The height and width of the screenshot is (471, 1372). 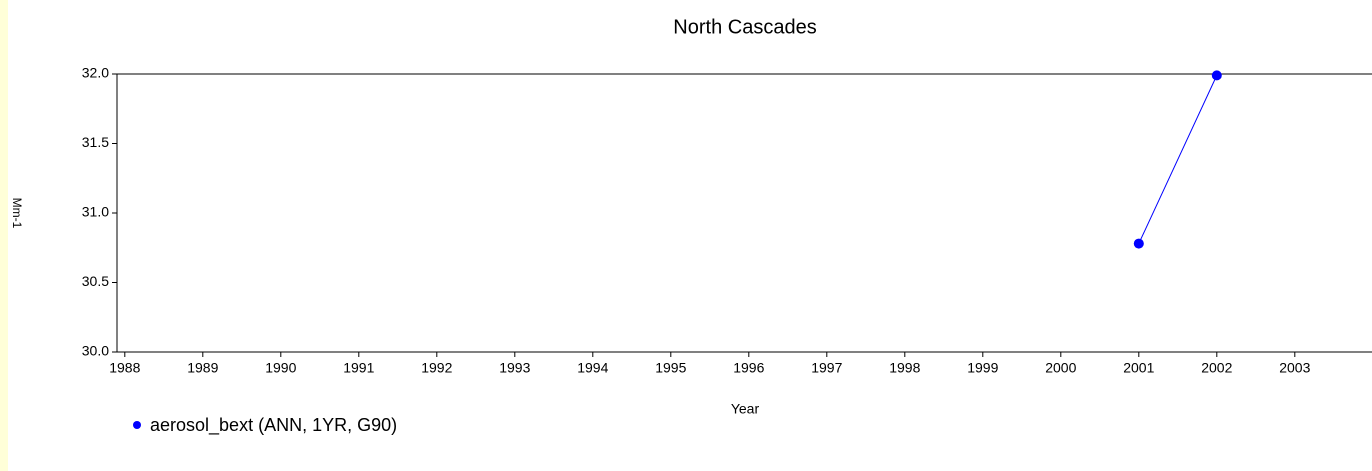 I want to click on x-tick-label: 1996, so click(x=748, y=368).